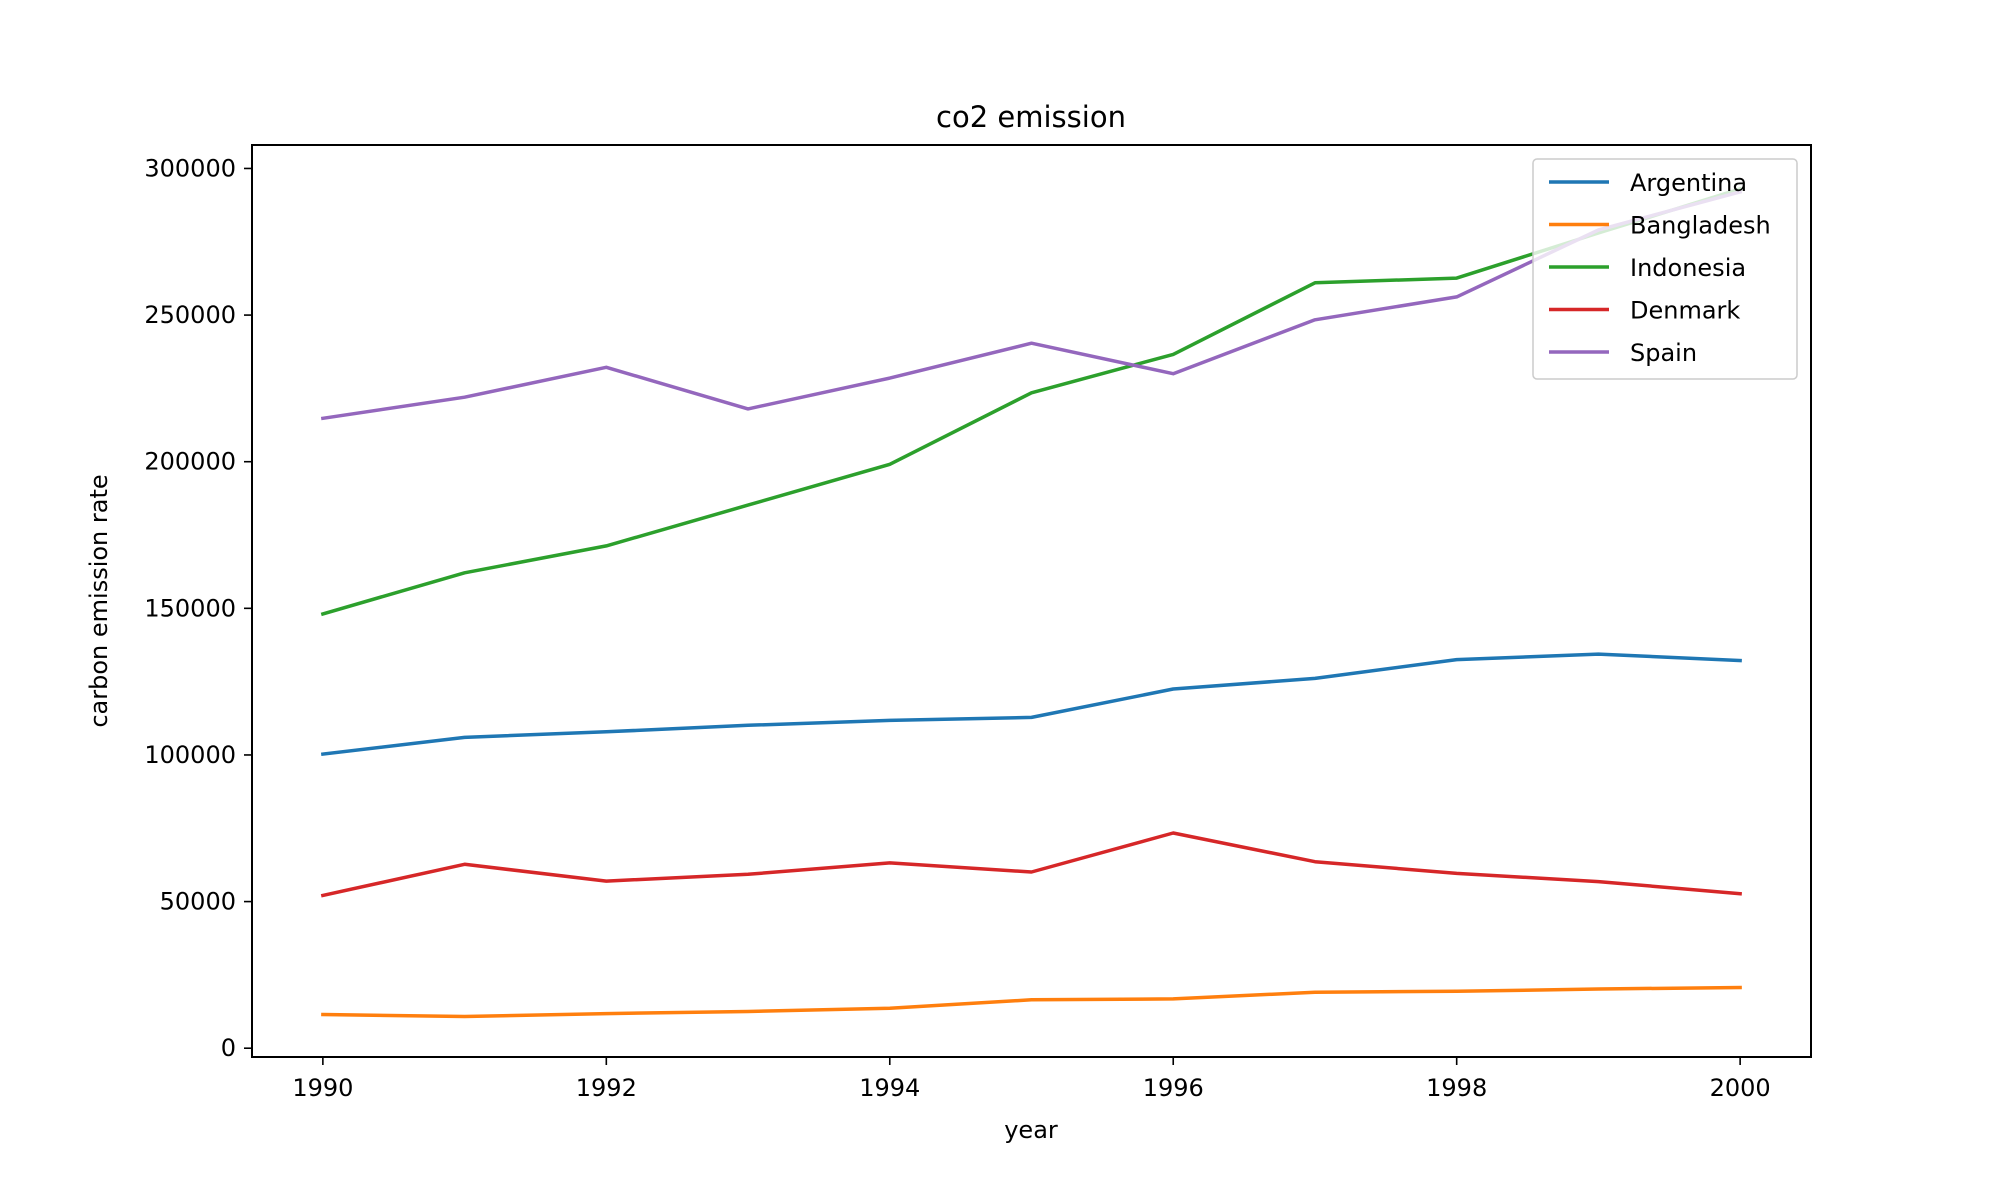 This screenshot has height=1200, width=2000. What do you see at coordinates (1031, 1002) in the screenshot?
I see `series-line-bangladesh` at bounding box center [1031, 1002].